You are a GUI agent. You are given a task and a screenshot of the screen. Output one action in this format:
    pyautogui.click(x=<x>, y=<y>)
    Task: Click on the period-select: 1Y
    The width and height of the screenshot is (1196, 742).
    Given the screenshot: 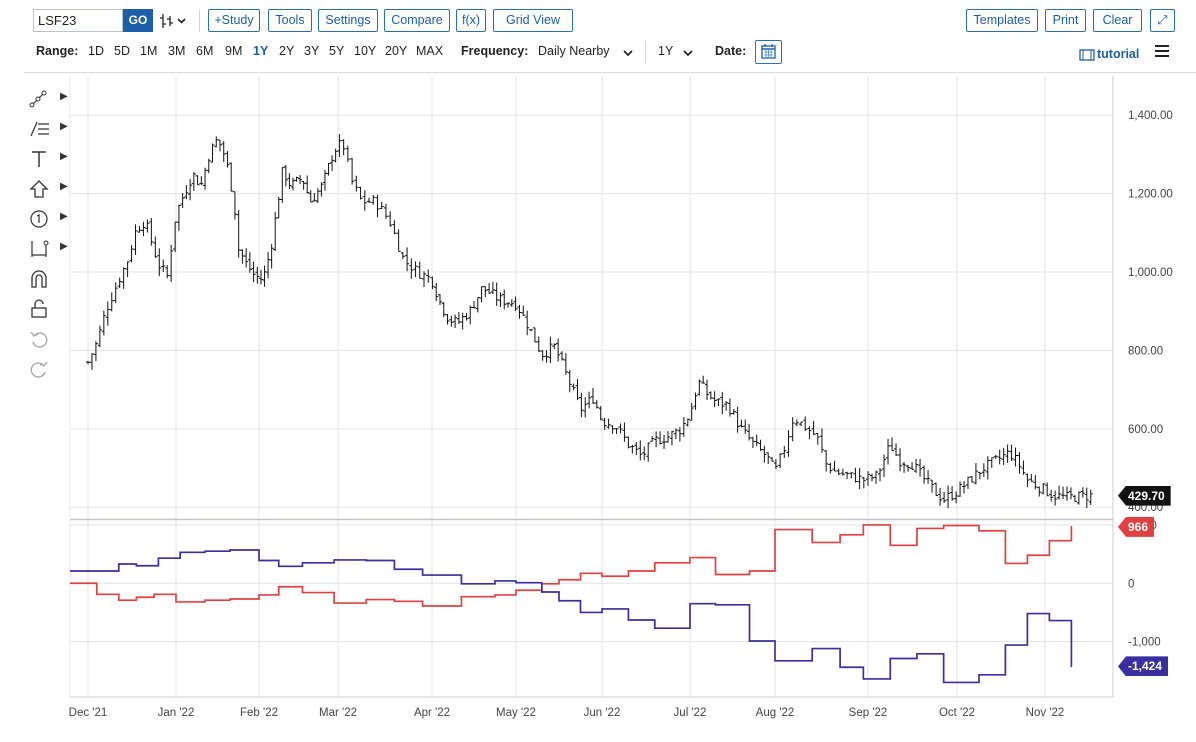 What is the action you would take?
    pyautogui.click(x=666, y=51)
    